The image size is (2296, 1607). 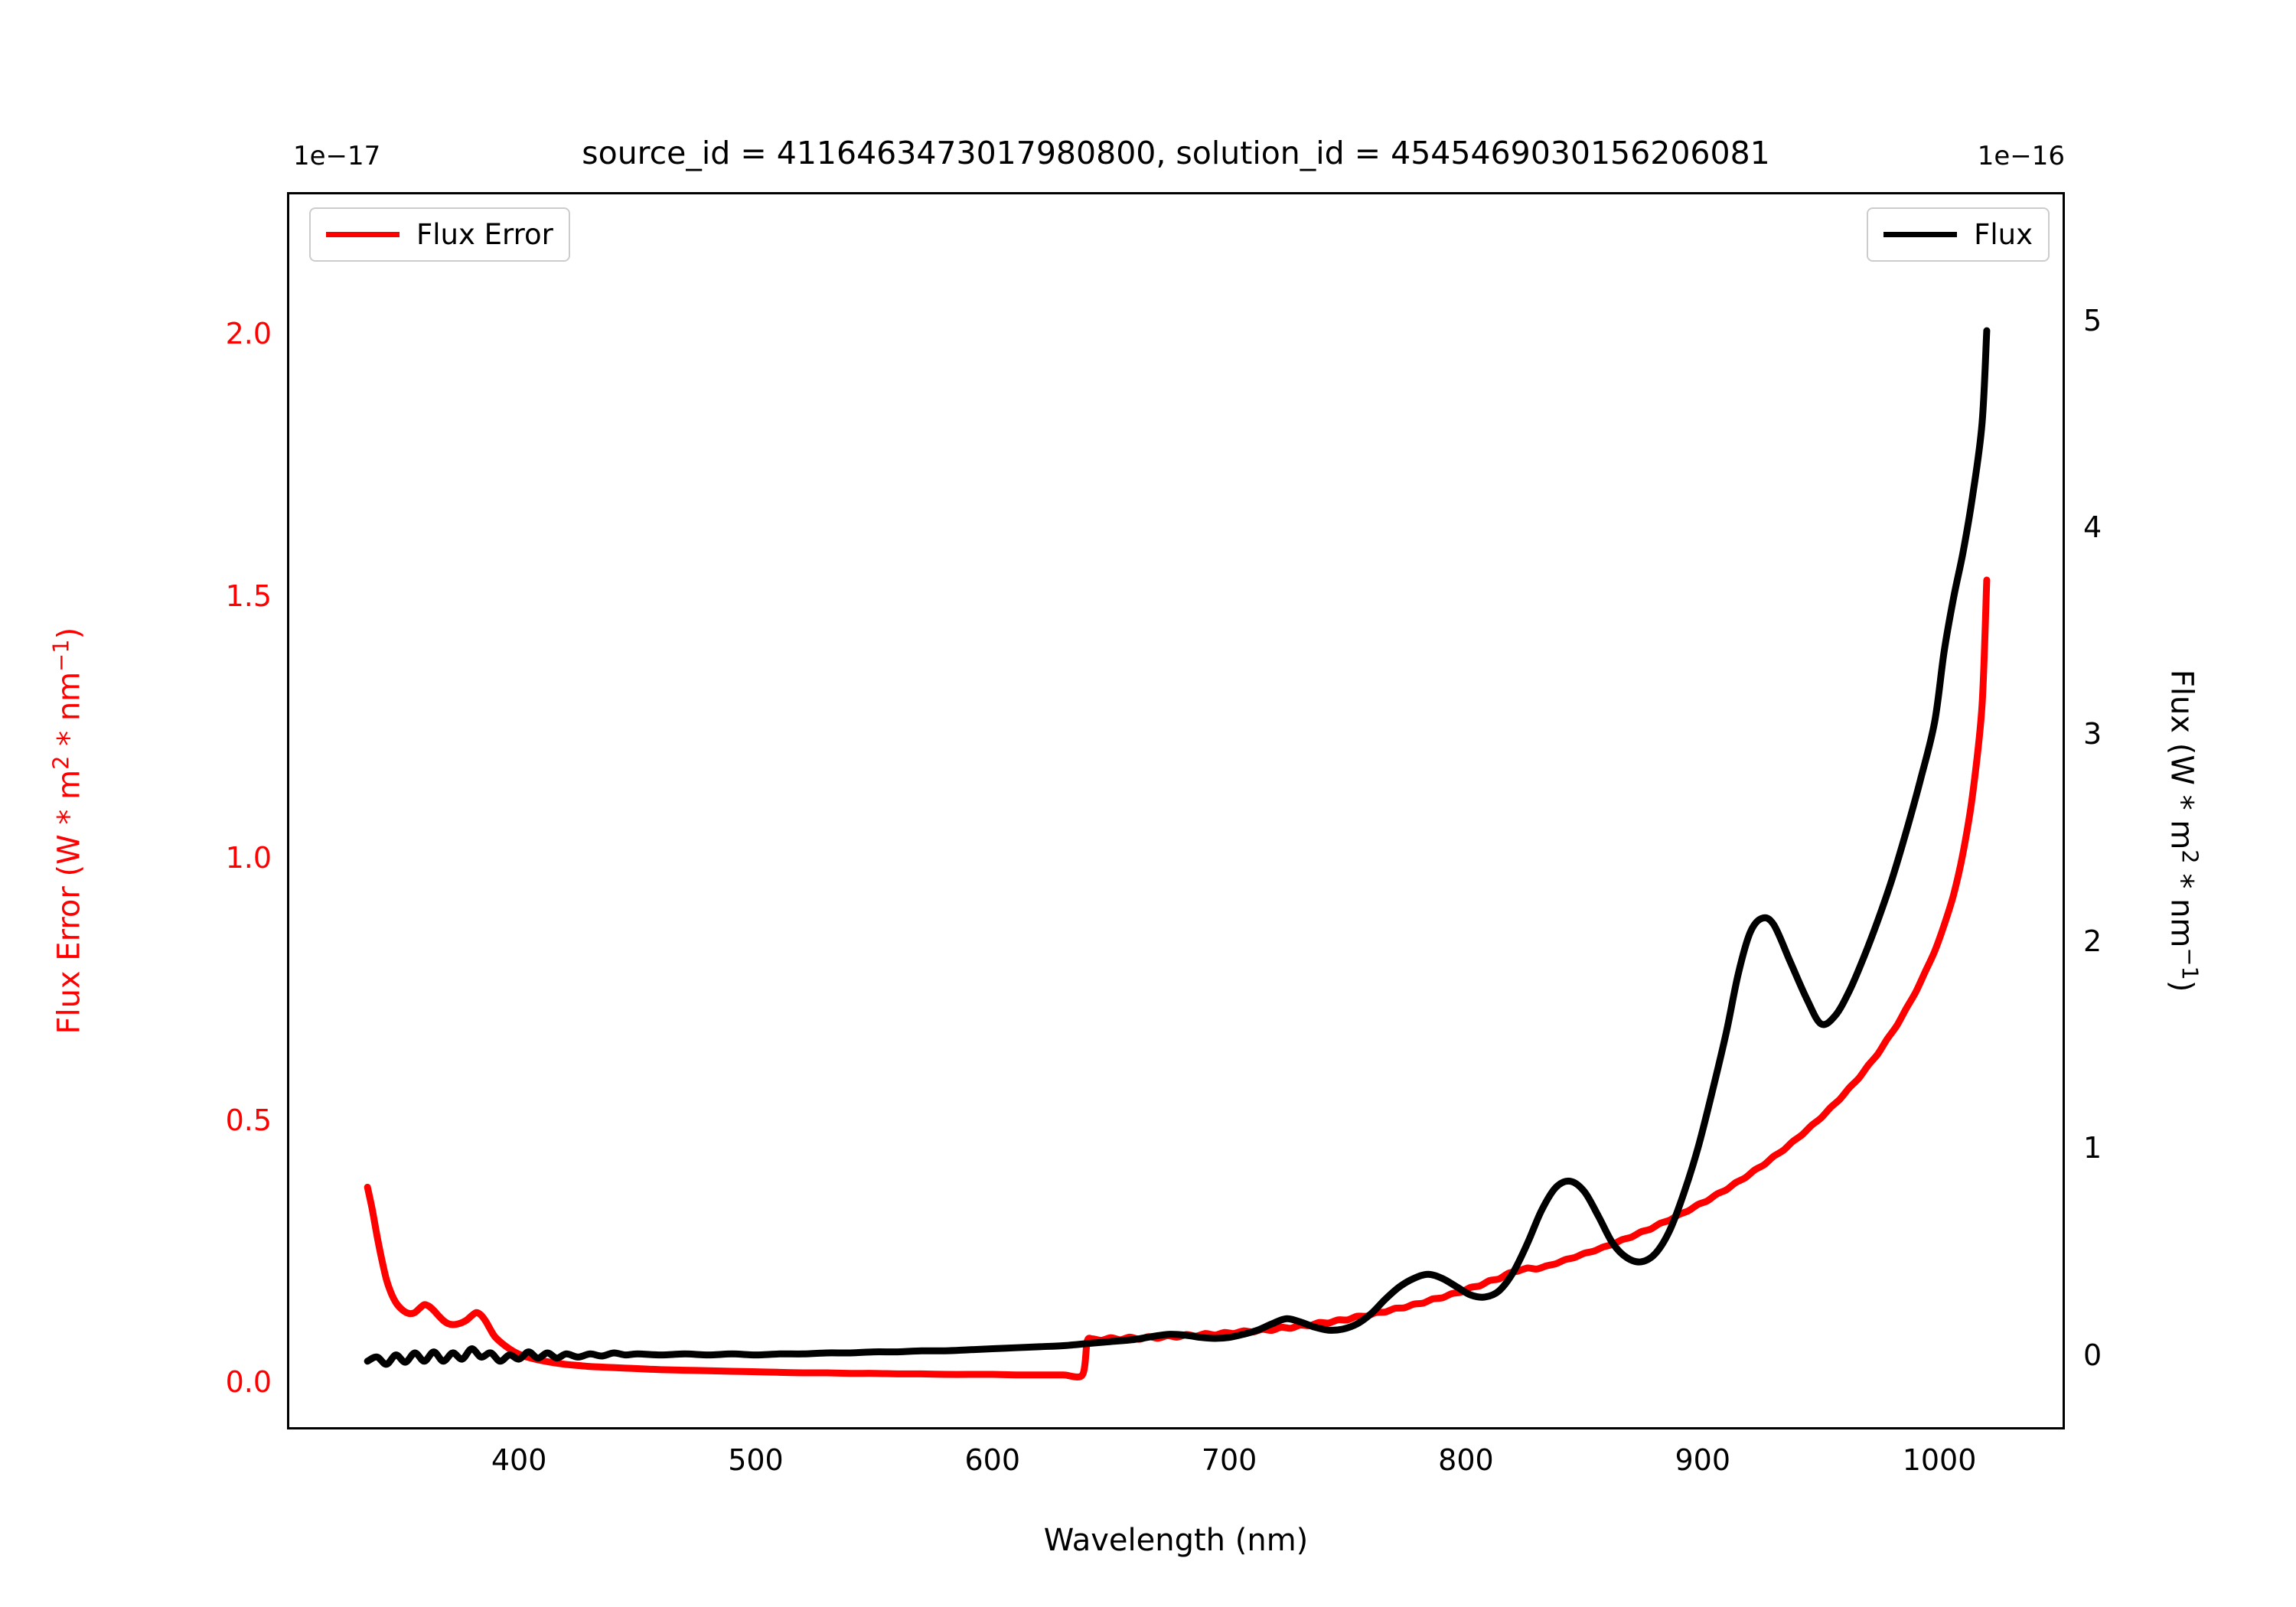 I want to click on legend-flux: Flux, so click(x=1958, y=234).